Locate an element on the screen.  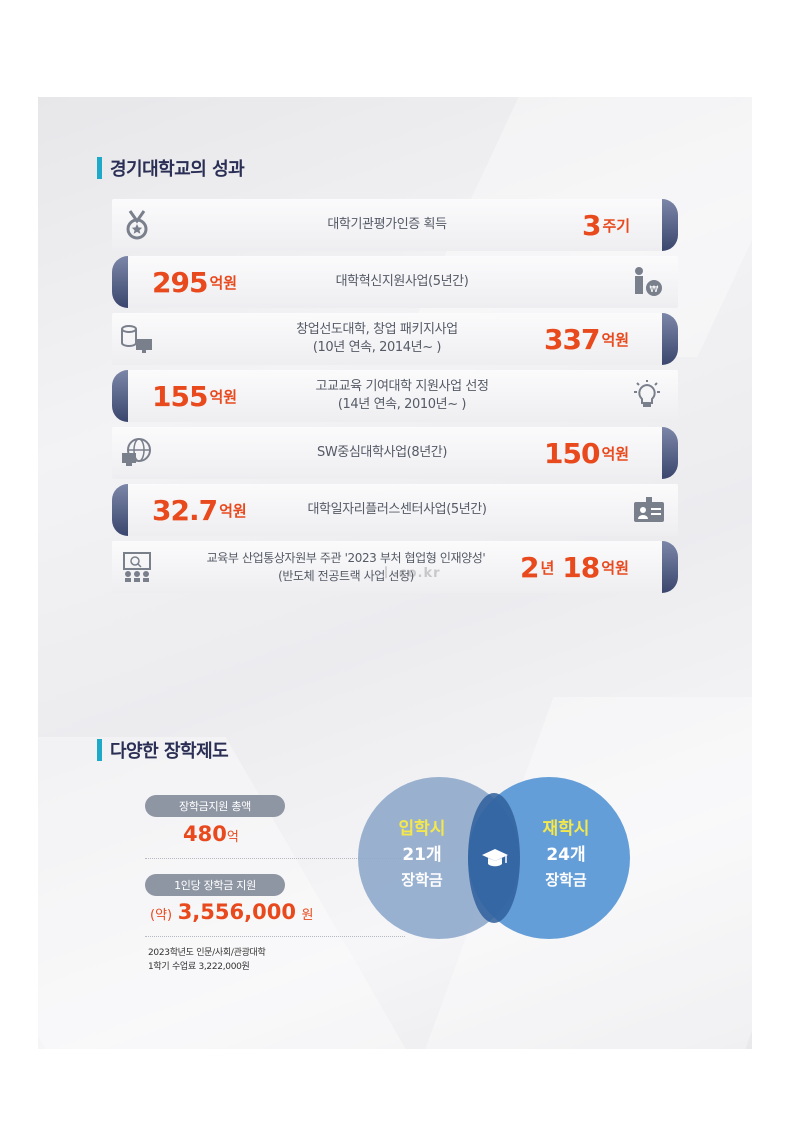
admission-text: 입학시 21개 장학금 is located at coordinates (422, 854).